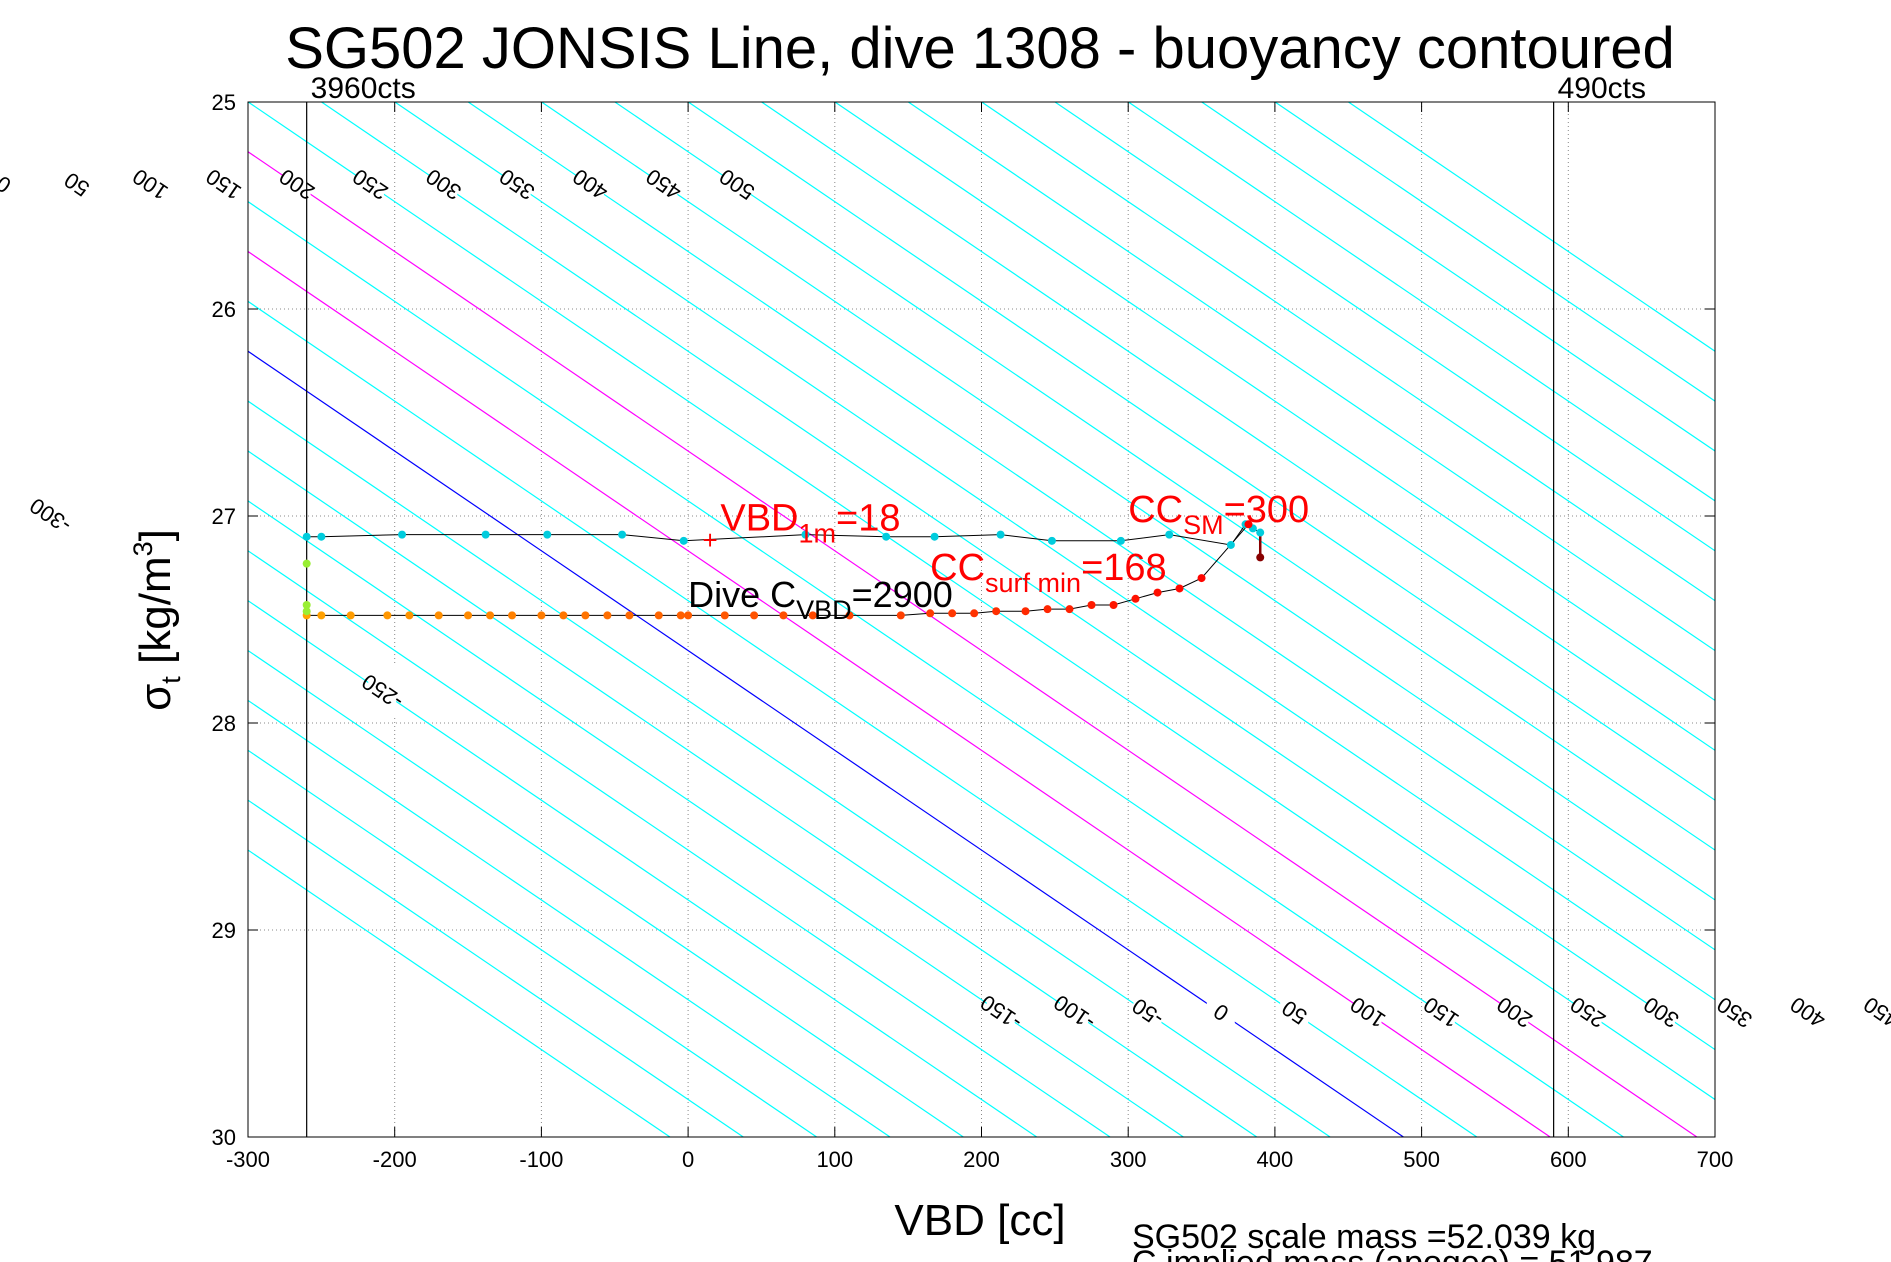  What do you see at coordinates (981, 1159) in the screenshot?
I see `x-tick-label: 200` at bounding box center [981, 1159].